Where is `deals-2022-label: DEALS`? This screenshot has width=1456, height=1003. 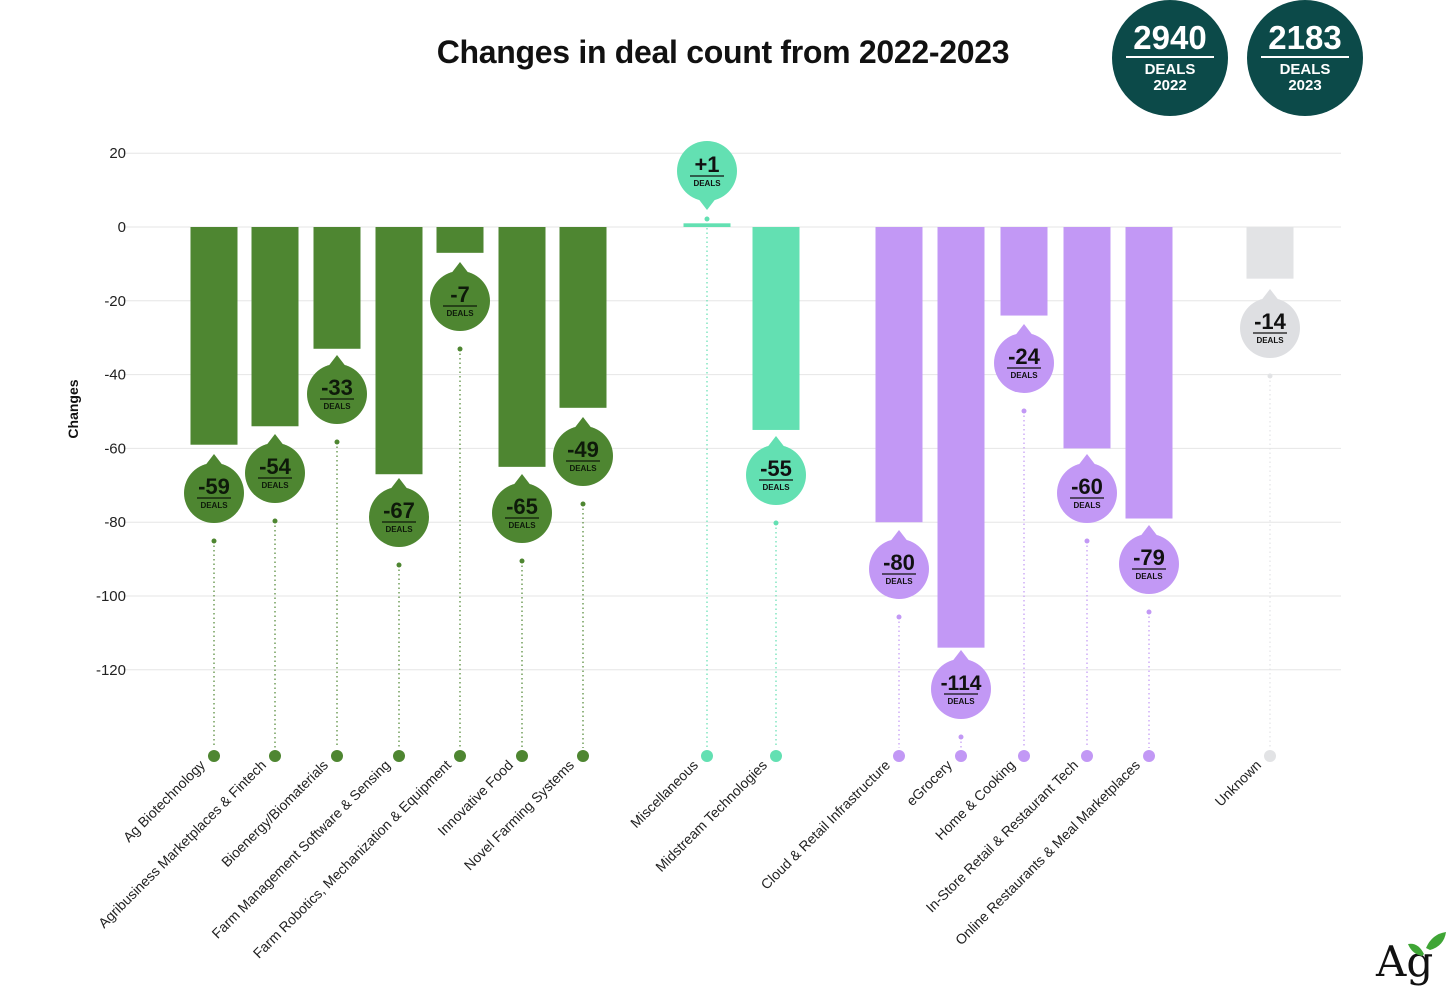
deals-2022-label: DEALS is located at coordinates (1170, 69).